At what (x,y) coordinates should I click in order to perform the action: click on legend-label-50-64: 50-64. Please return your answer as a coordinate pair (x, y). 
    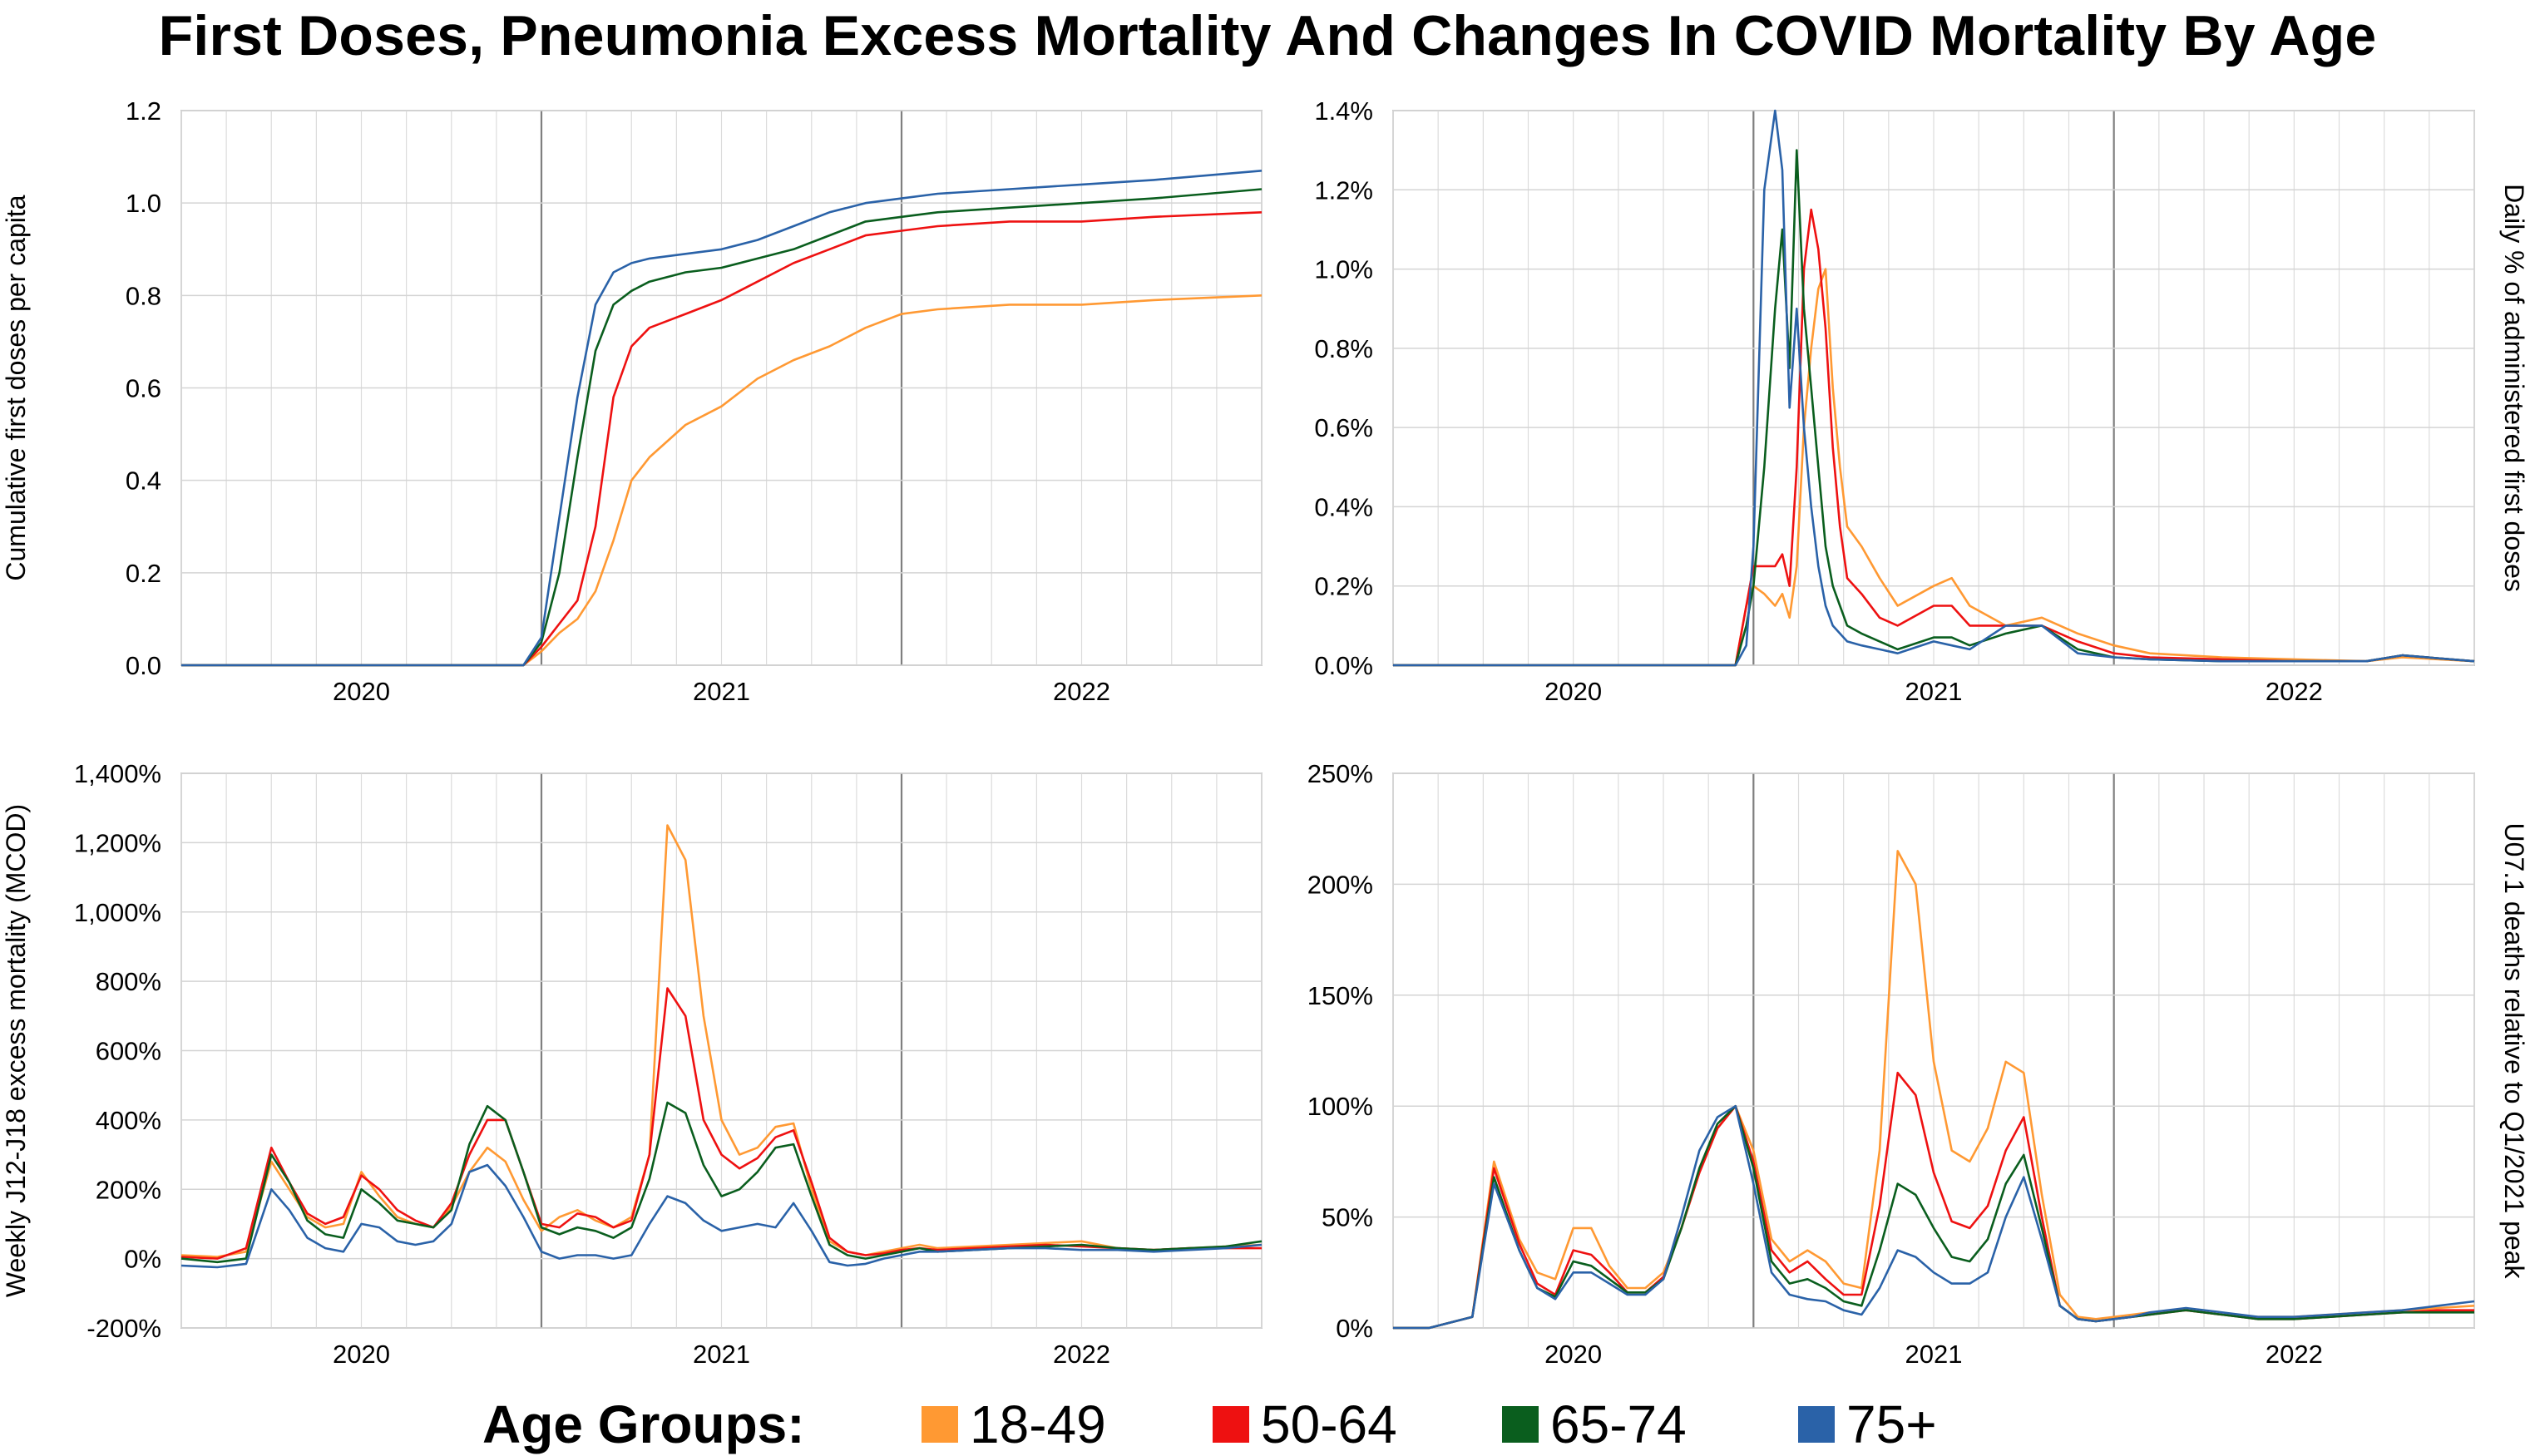
    Looking at the image, I should click on (1329, 1424).